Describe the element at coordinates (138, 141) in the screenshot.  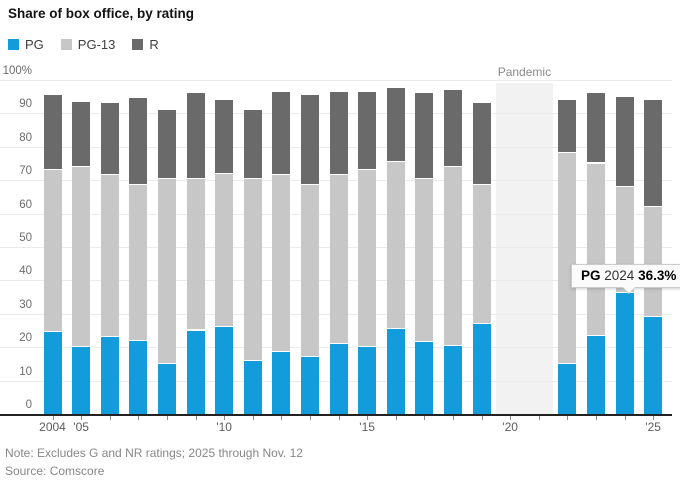
I see `bar-segment-r-2007` at that location.